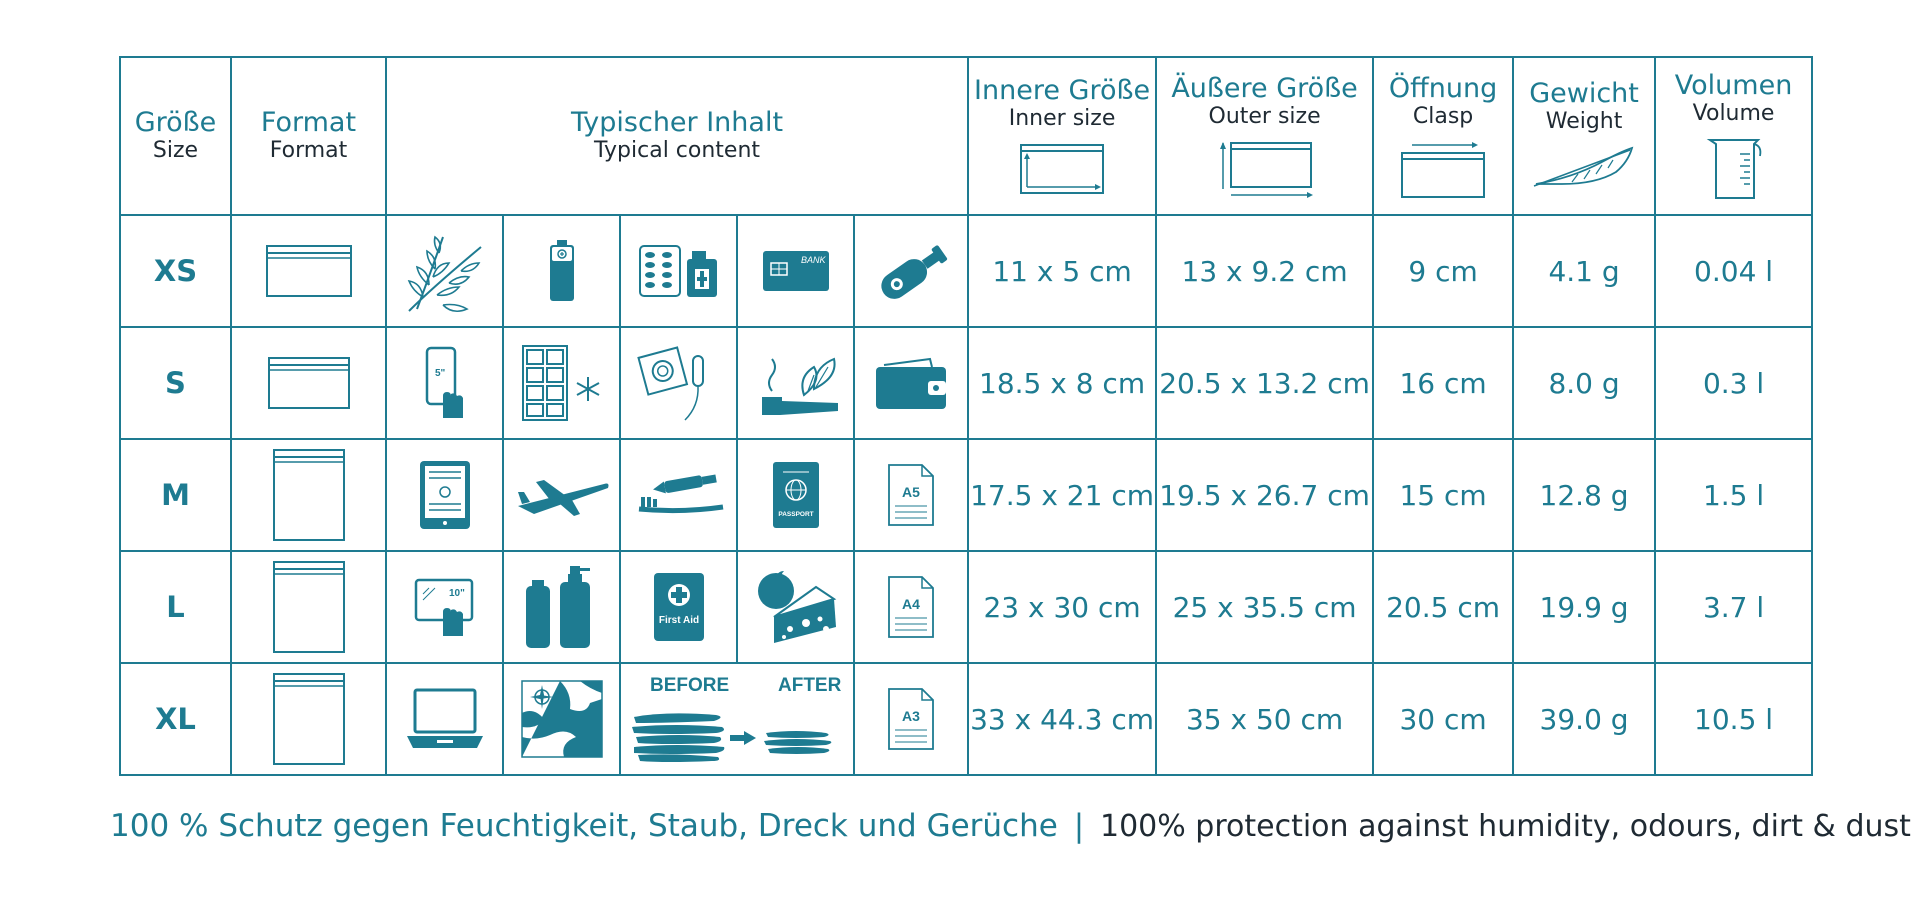 The width and height of the screenshot is (1920, 900). What do you see at coordinates (1584, 94) in the screenshot?
I see `header-weight-de: Gewicht` at bounding box center [1584, 94].